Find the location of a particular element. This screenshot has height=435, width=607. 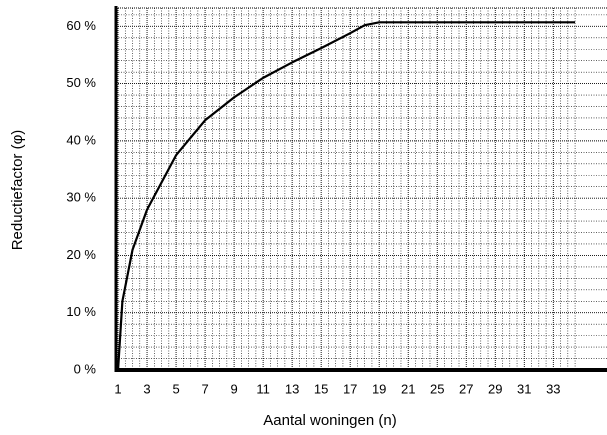

x-tick-label: 5 is located at coordinates (175, 388).